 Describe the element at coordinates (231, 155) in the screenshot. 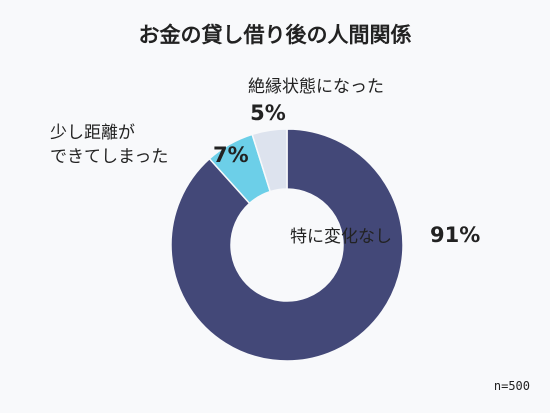

I see `value-label: 7%` at that location.